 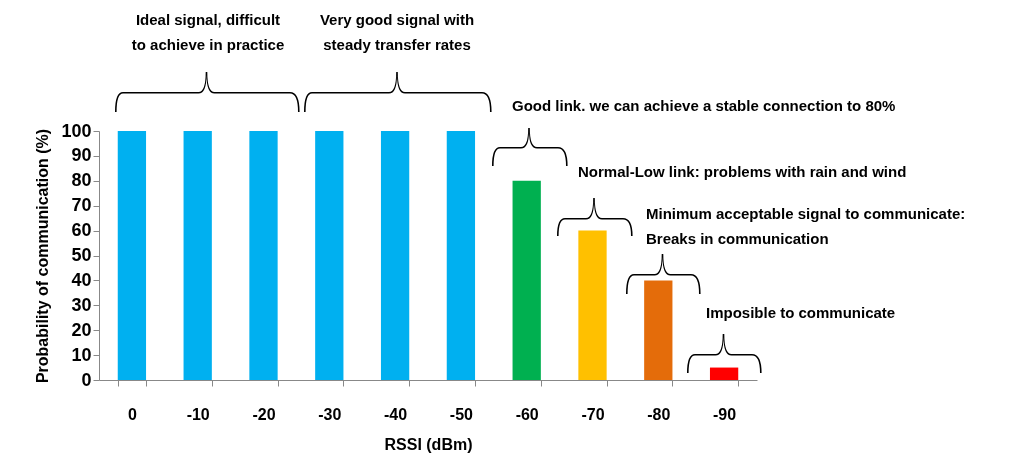 I want to click on x-tick-label: -10, so click(x=198, y=414).